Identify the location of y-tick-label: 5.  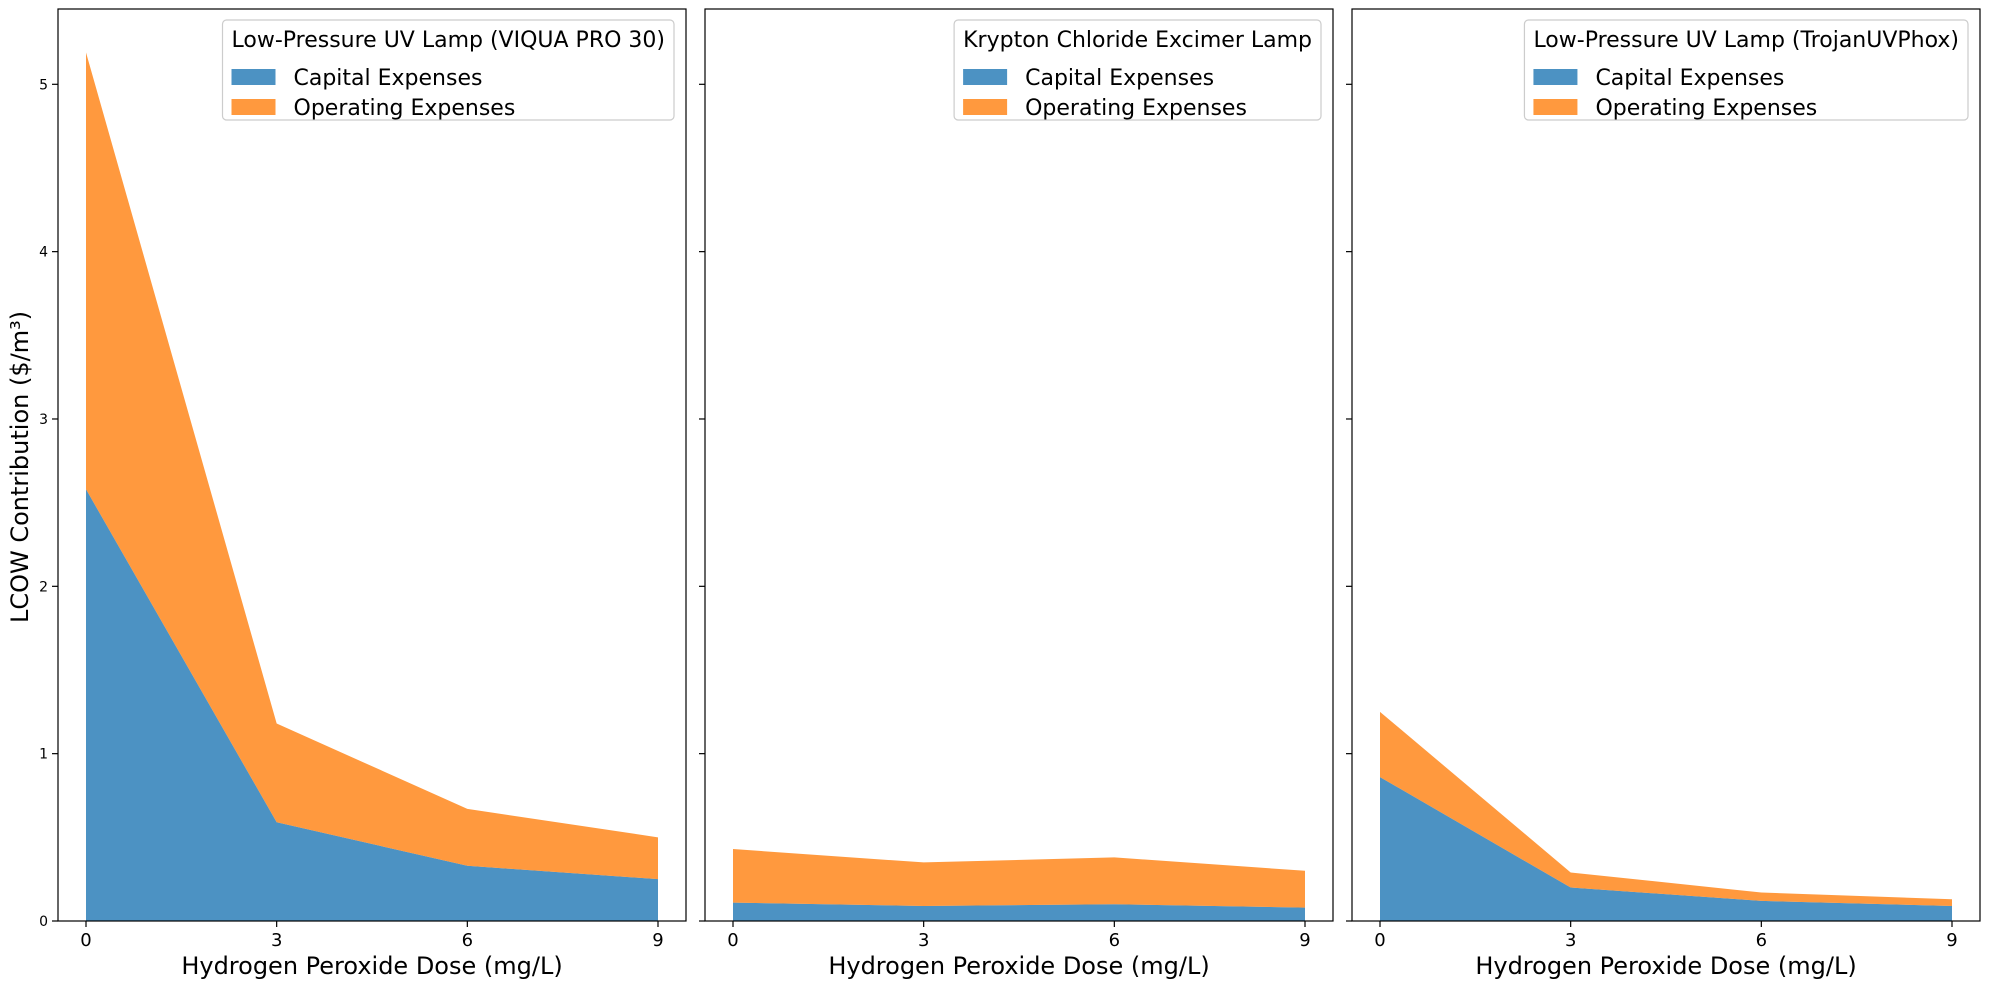
(43, 85).